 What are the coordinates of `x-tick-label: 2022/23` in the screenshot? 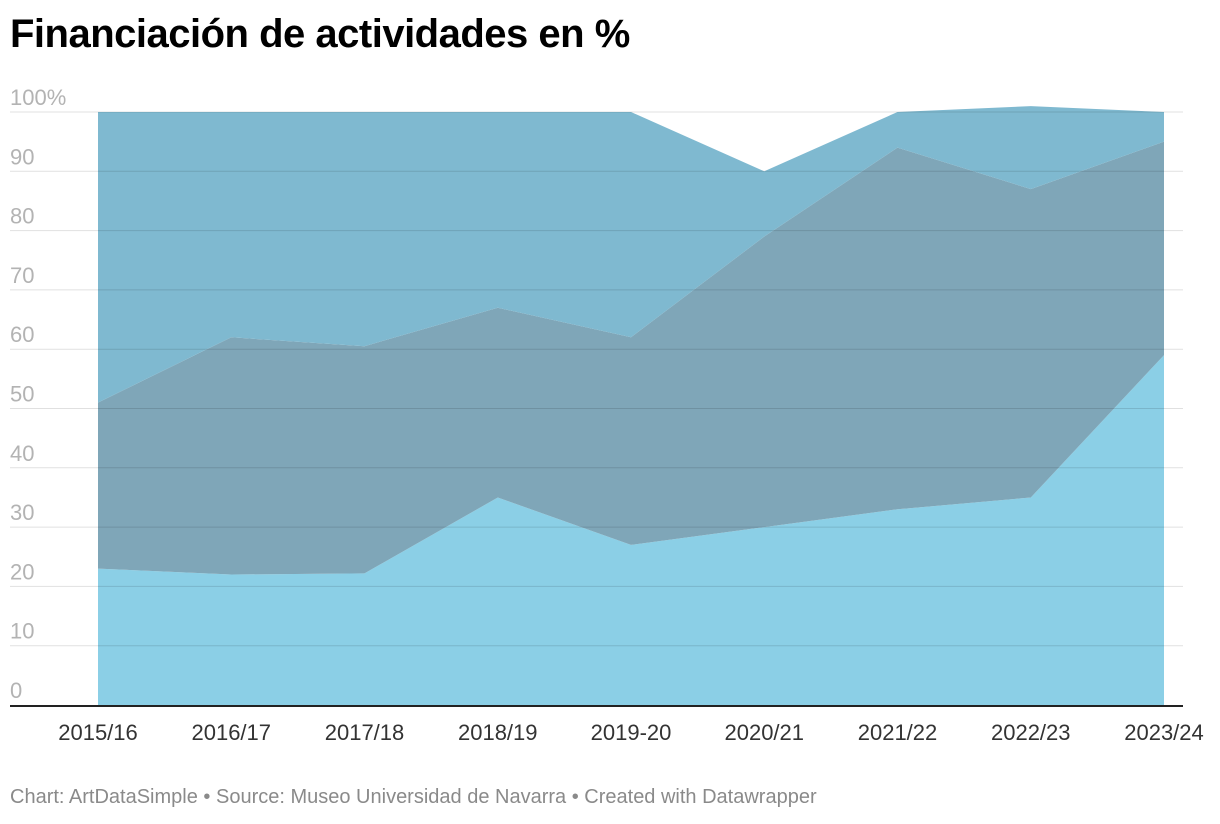 It's located at (1031, 732).